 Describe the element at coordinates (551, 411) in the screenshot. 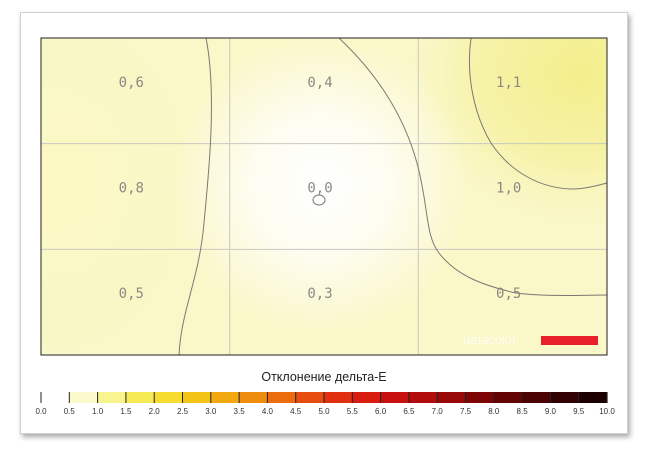

I see `colorbar-tick-label: 9.0` at that location.